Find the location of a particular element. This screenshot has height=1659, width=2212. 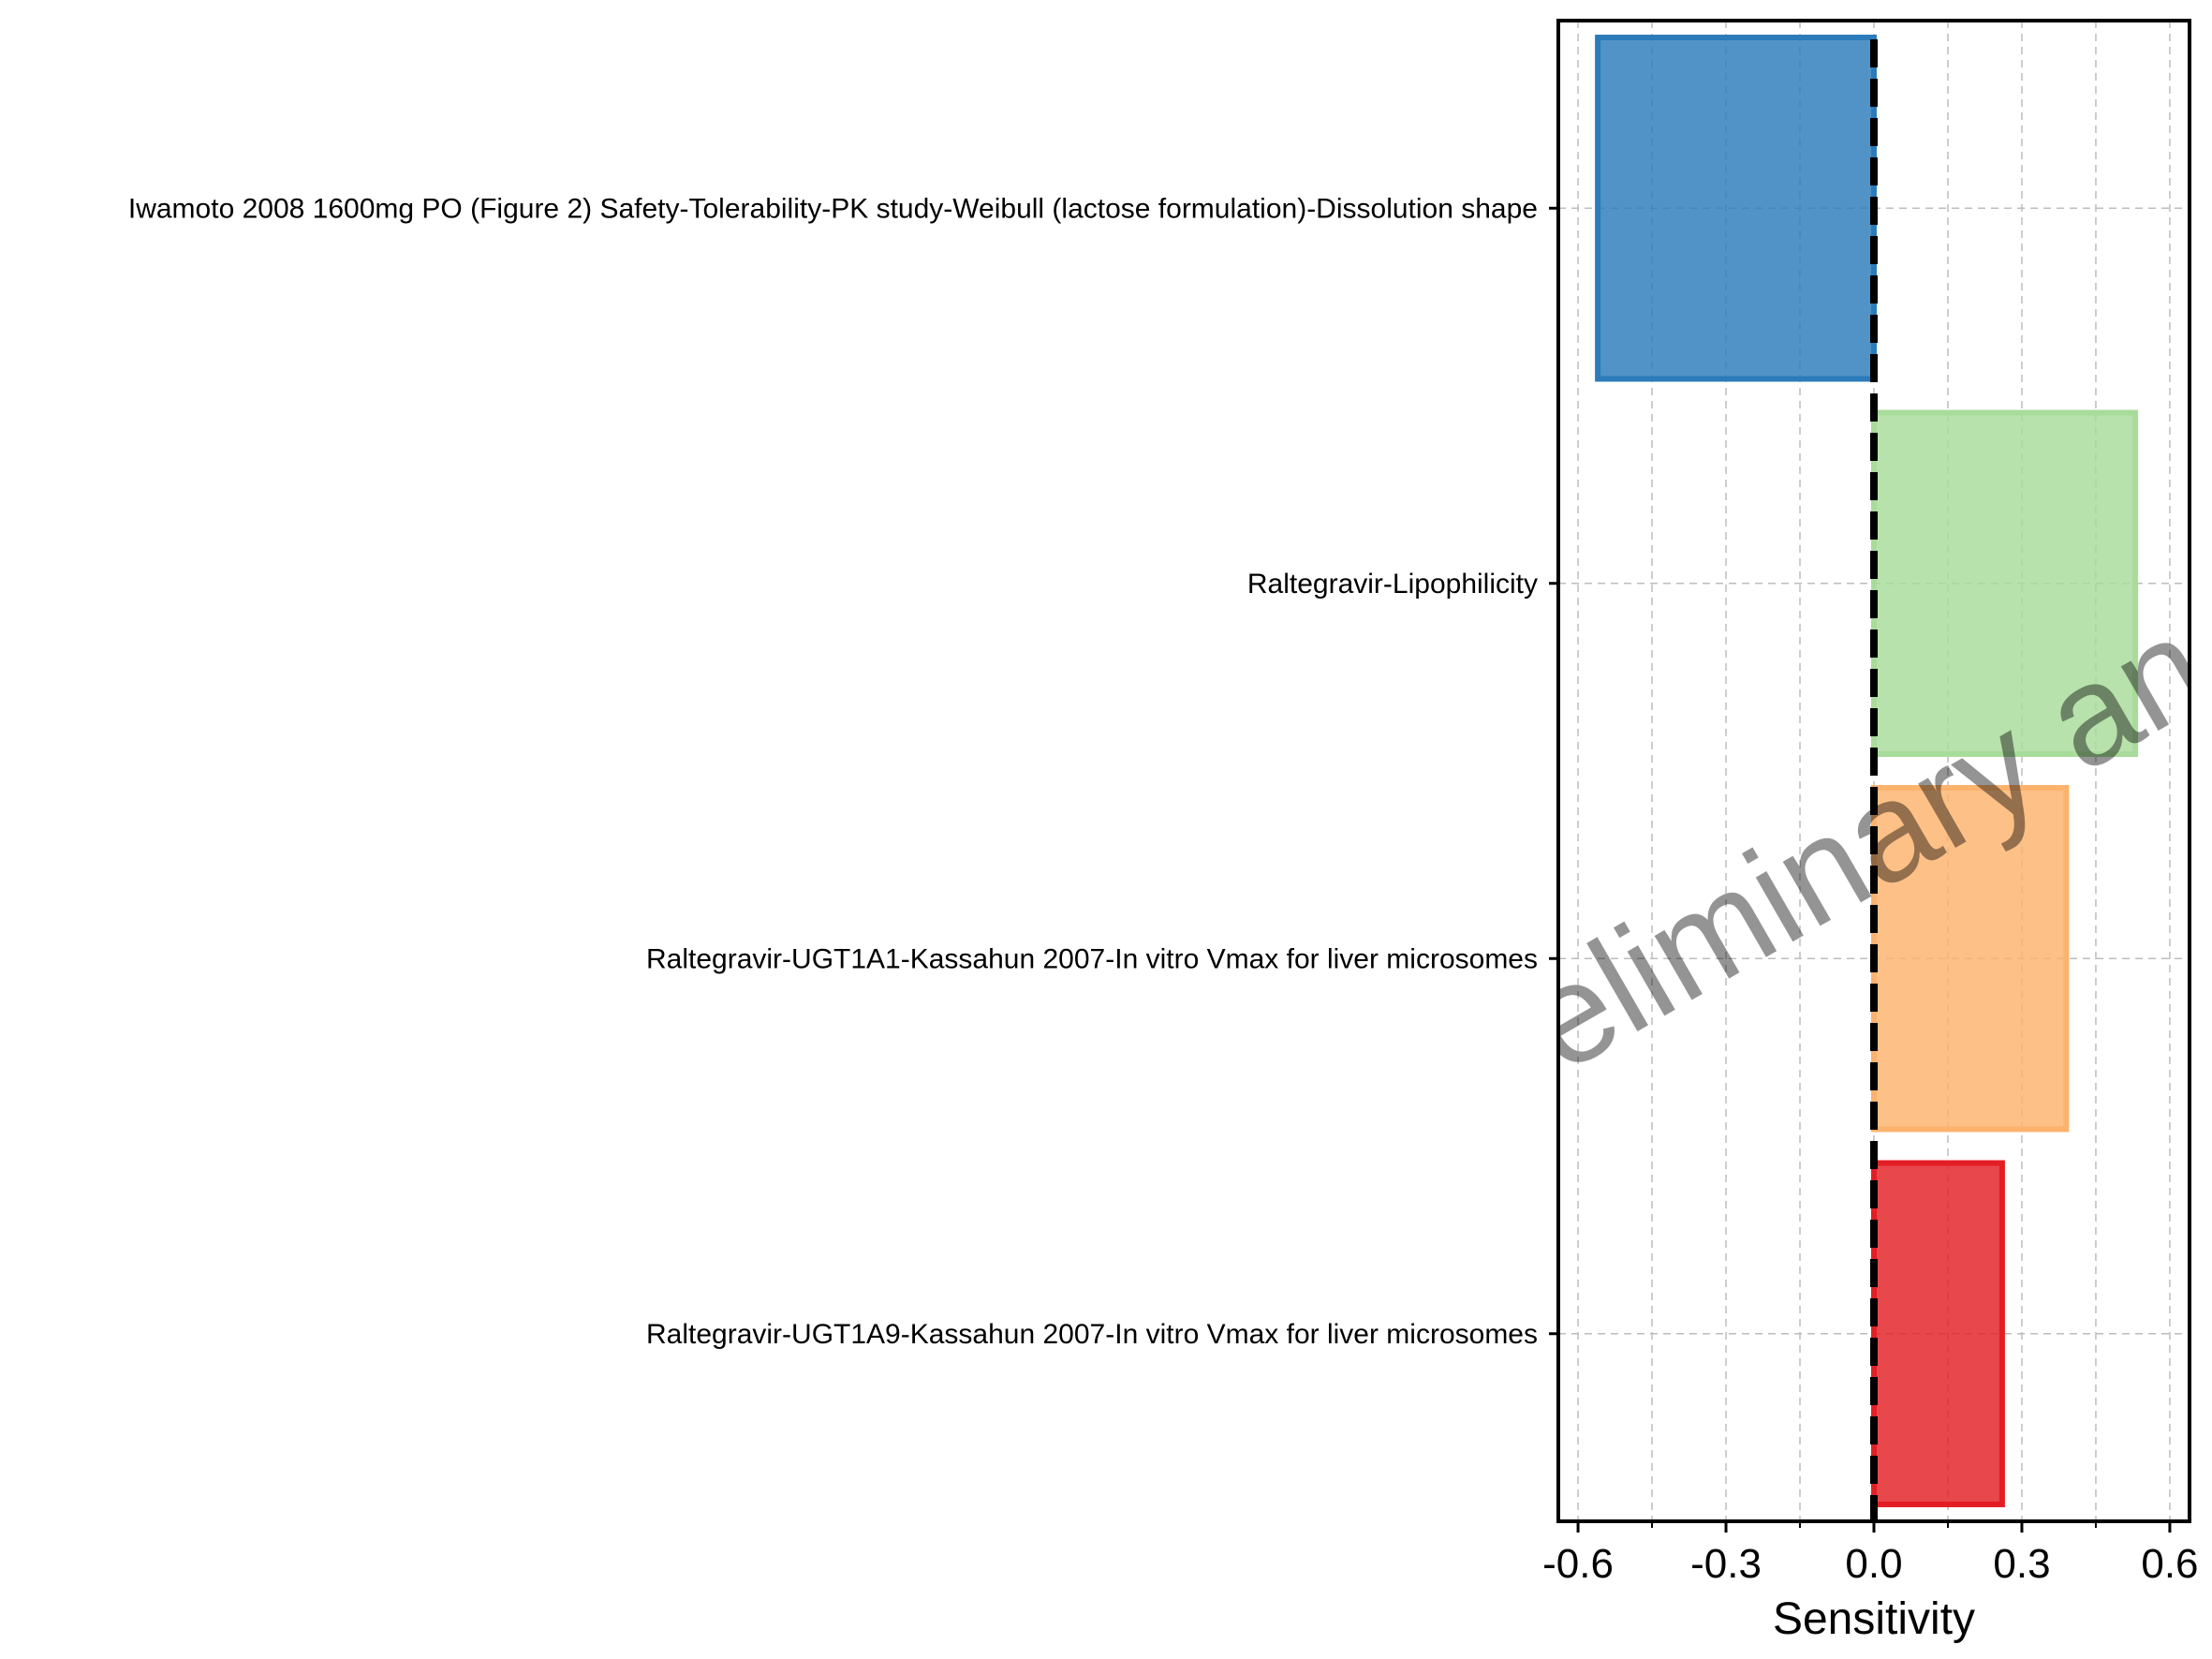

x-tick-label: -0.6 is located at coordinates (1578, 1564).